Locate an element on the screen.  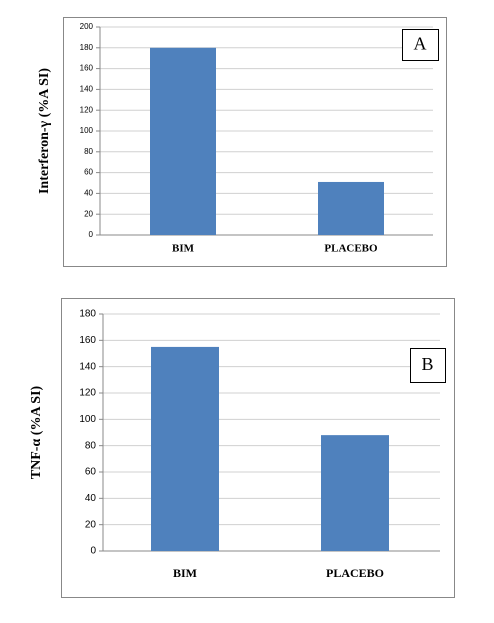
panel-label: B is located at coordinates (427, 364).